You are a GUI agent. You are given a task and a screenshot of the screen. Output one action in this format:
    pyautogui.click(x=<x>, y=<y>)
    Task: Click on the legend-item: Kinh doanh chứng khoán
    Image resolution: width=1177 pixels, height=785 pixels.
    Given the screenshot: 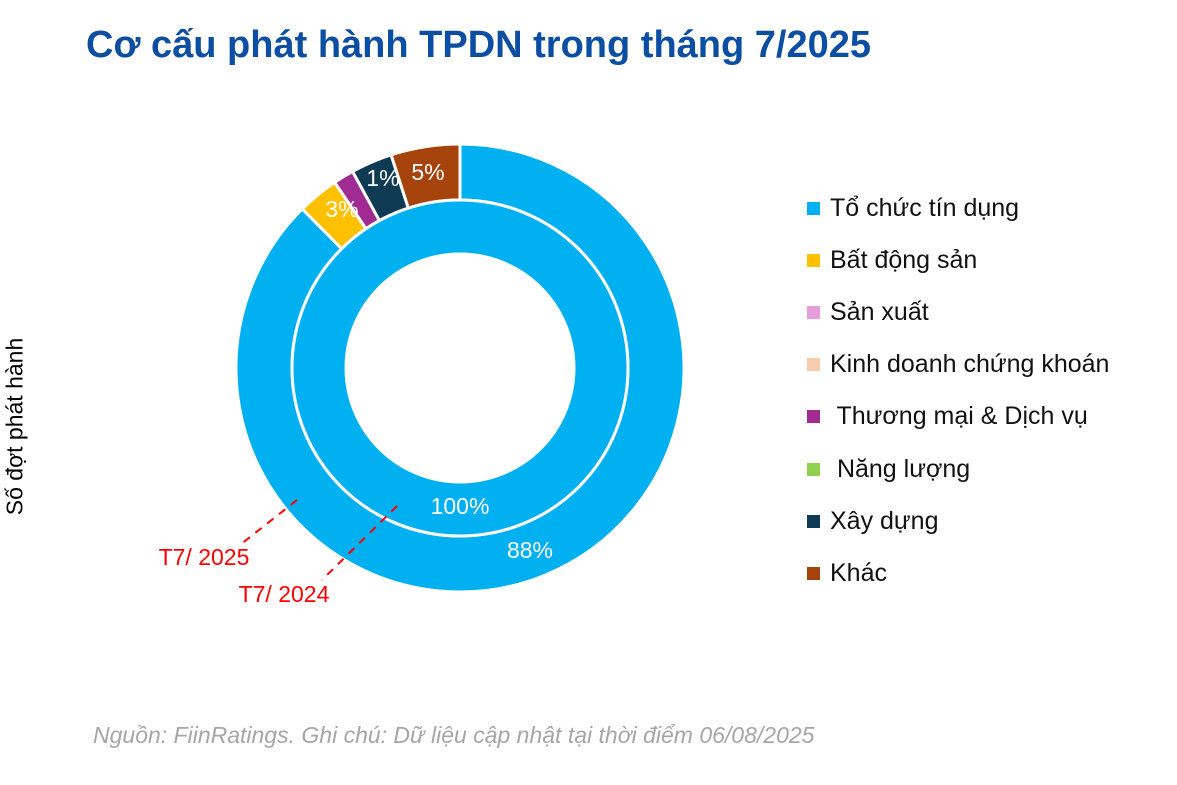 What is the action you would take?
    pyautogui.click(x=958, y=365)
    